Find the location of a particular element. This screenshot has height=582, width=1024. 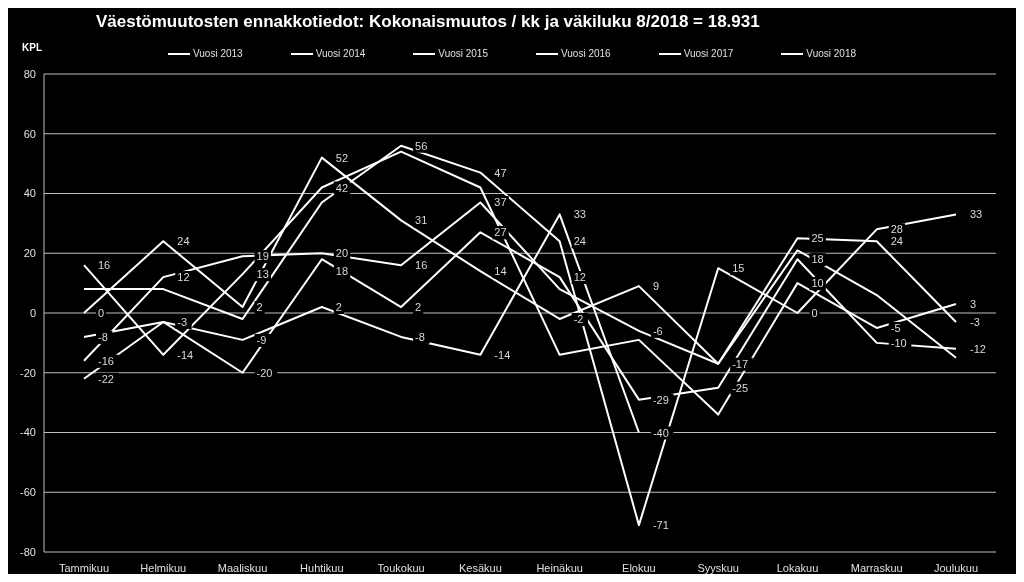

y-tick-label: 0 is located at coordinates (32, 312).